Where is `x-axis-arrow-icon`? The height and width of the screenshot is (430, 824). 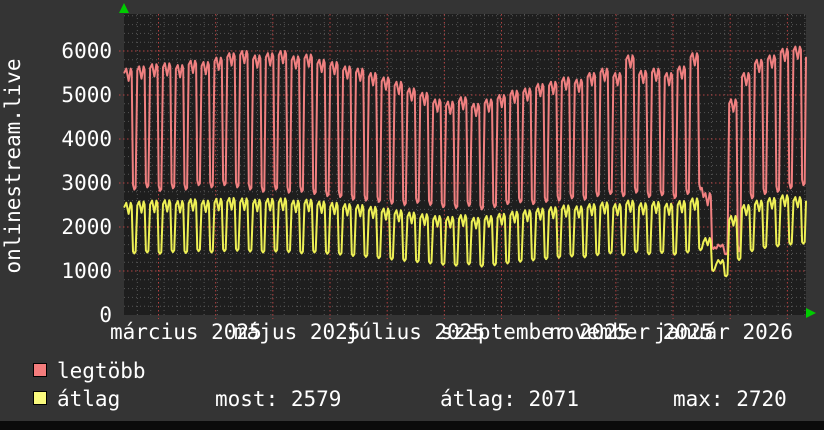
x-axis-arrow-icon is located at coordinates (811, 313).